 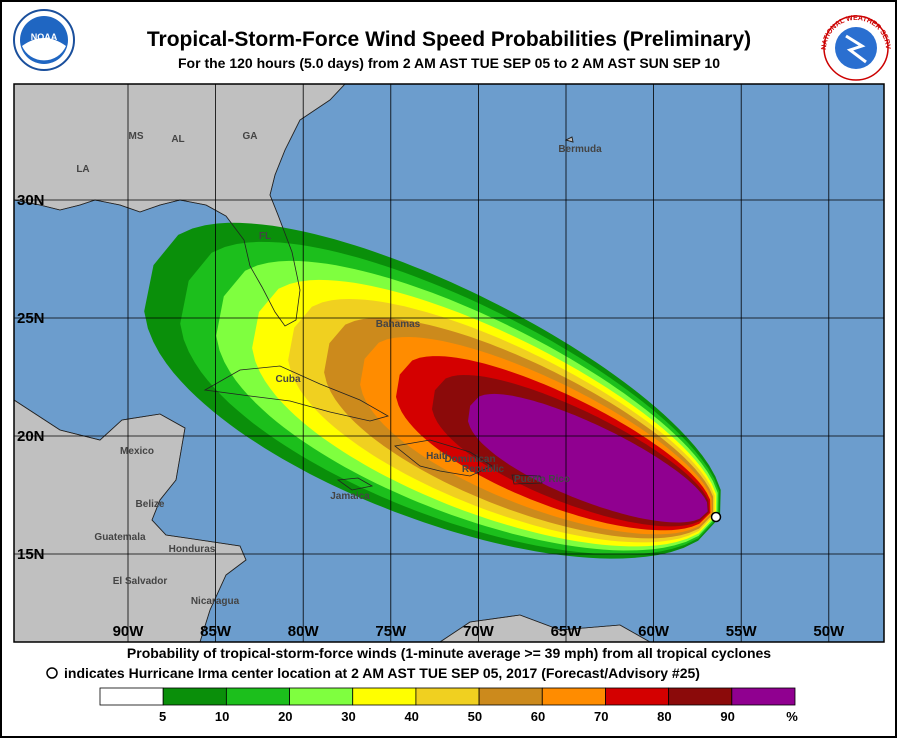 What do you see at coordinates (162, 716) in the screenshot?
I see `legend-label: 5` at bounding box center [162, 716].